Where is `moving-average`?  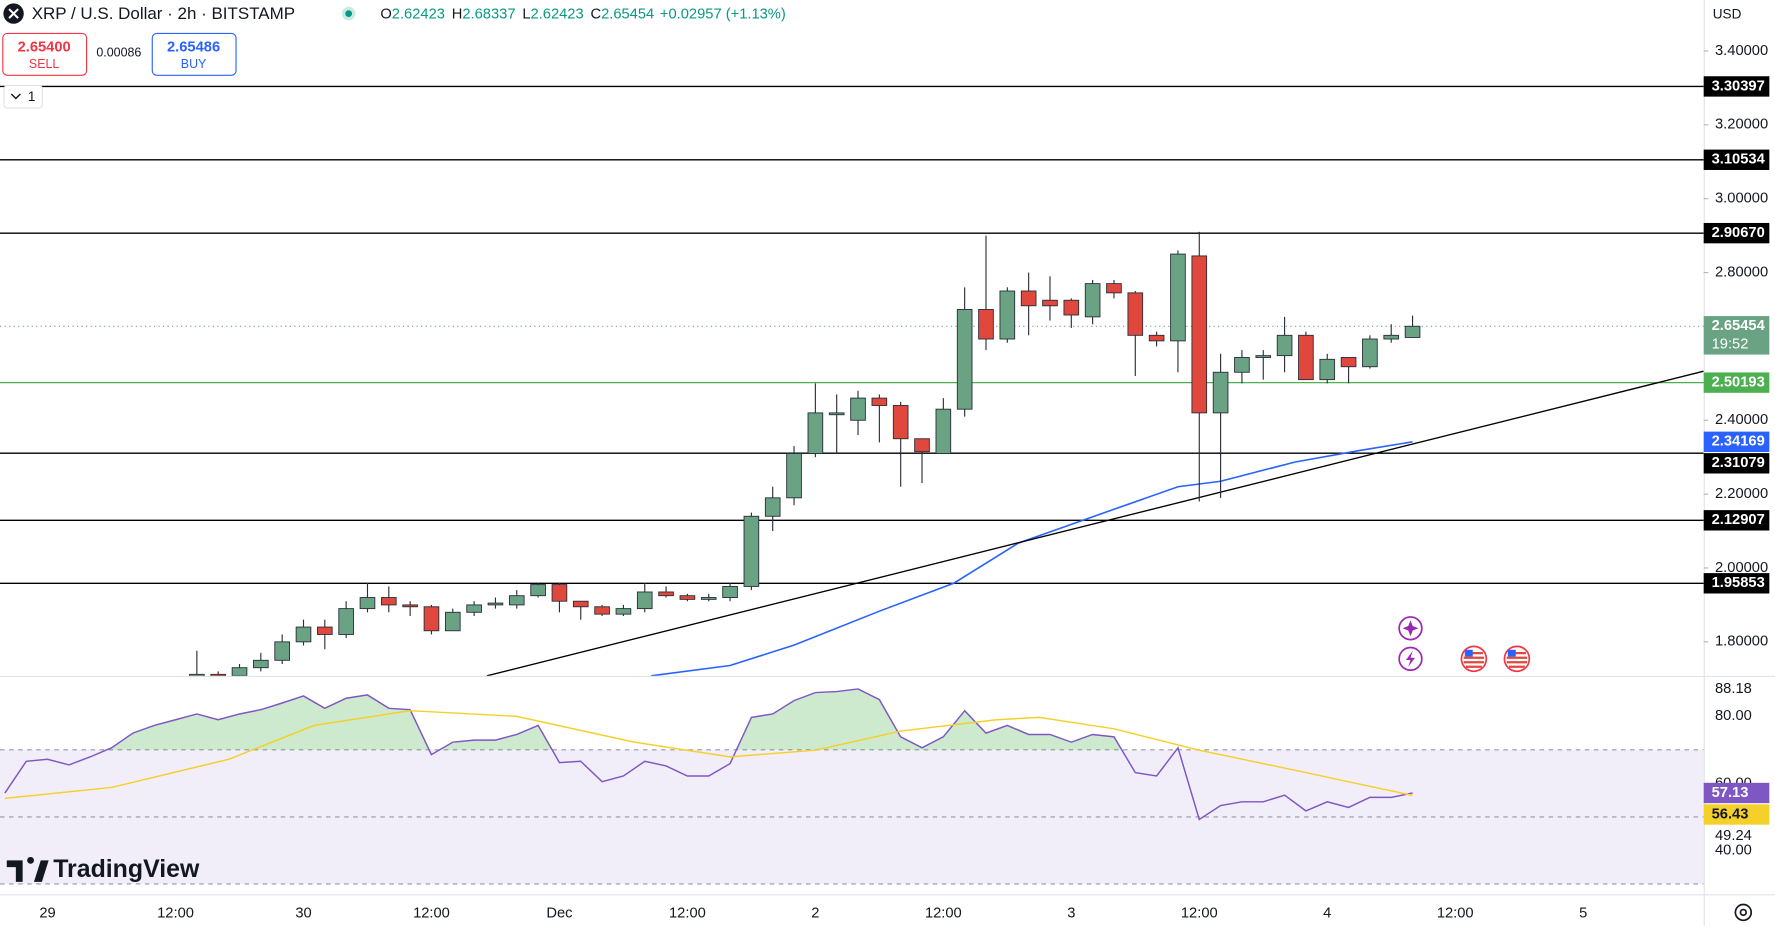 moving-average is located at coordinates (1032, 558).